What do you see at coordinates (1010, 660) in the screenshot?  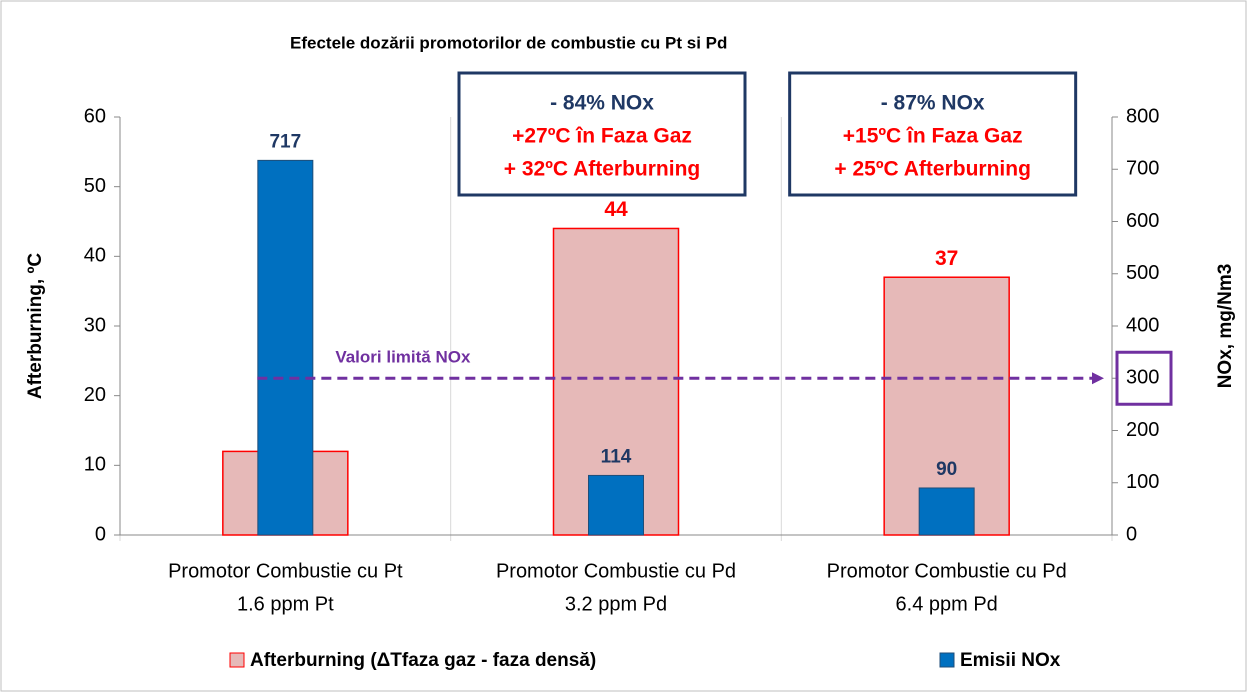 I see `legend-label: Emisii NOx` at bounding box center [1010, 660].